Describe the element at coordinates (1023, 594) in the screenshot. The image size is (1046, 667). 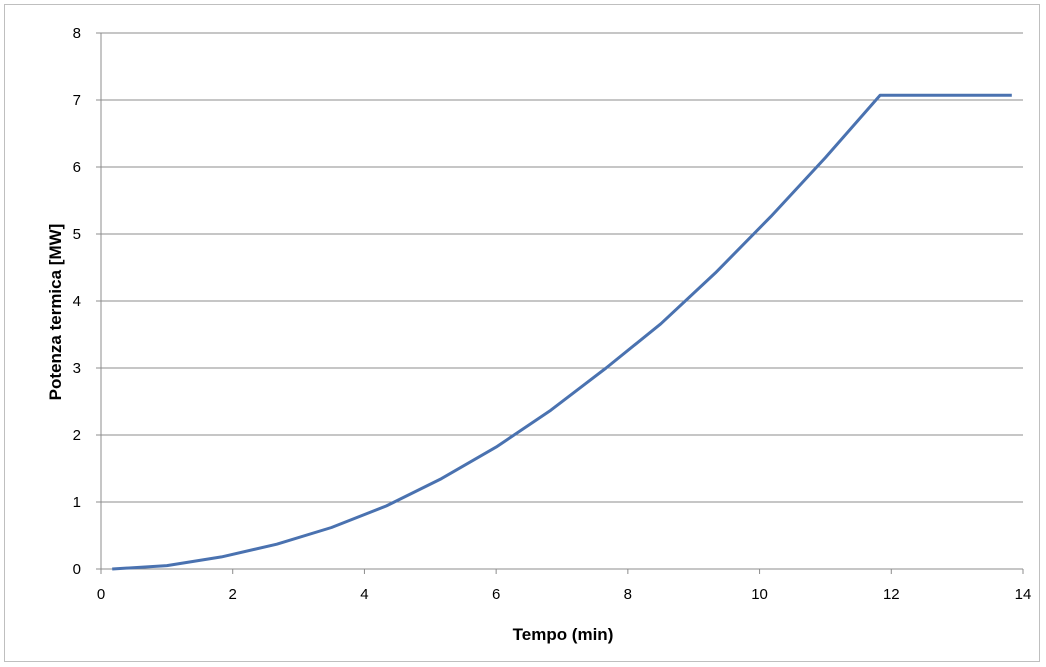
I see `x-tick-label: 14` at that location.